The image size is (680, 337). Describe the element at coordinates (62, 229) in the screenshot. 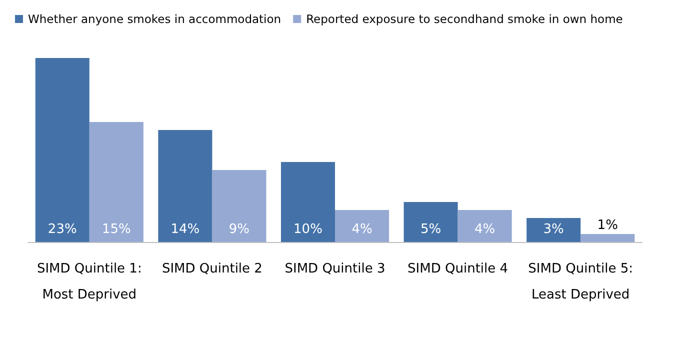

I see `data-label: 23%` at that location.